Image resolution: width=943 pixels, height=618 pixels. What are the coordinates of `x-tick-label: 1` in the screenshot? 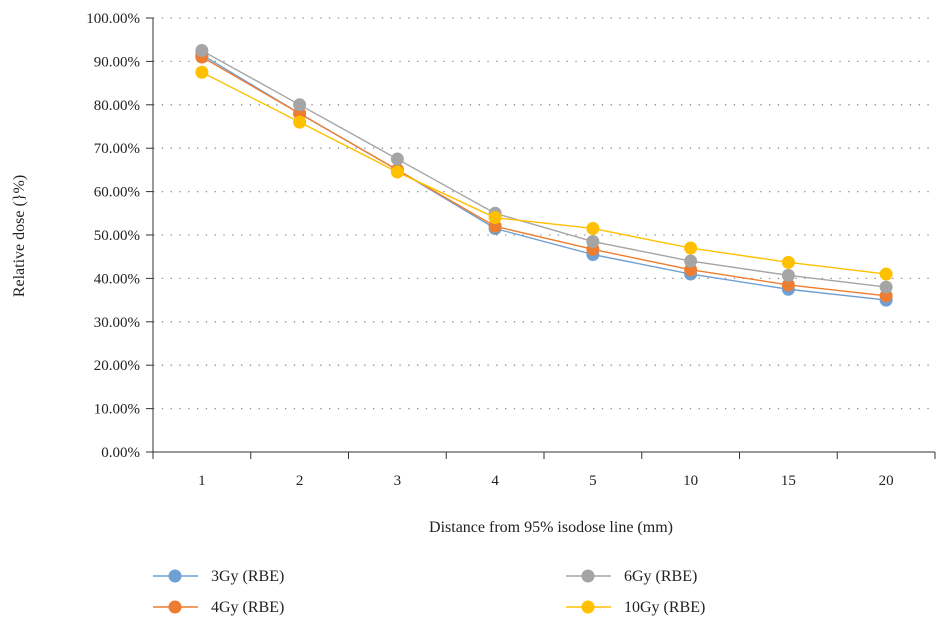 It's located at (202, 481).